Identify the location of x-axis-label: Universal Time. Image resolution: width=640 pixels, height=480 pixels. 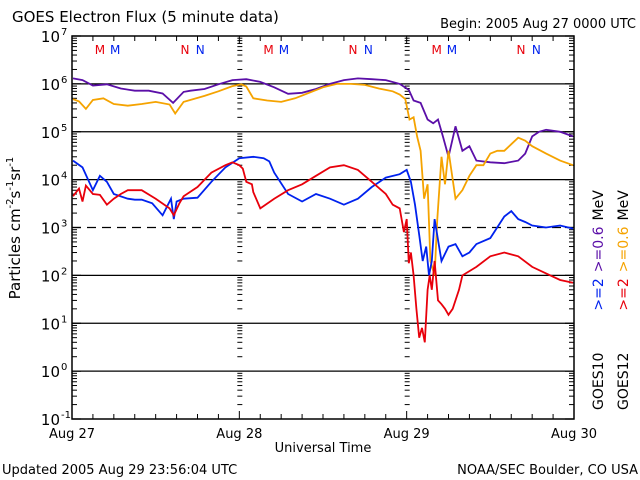
(323, 448).